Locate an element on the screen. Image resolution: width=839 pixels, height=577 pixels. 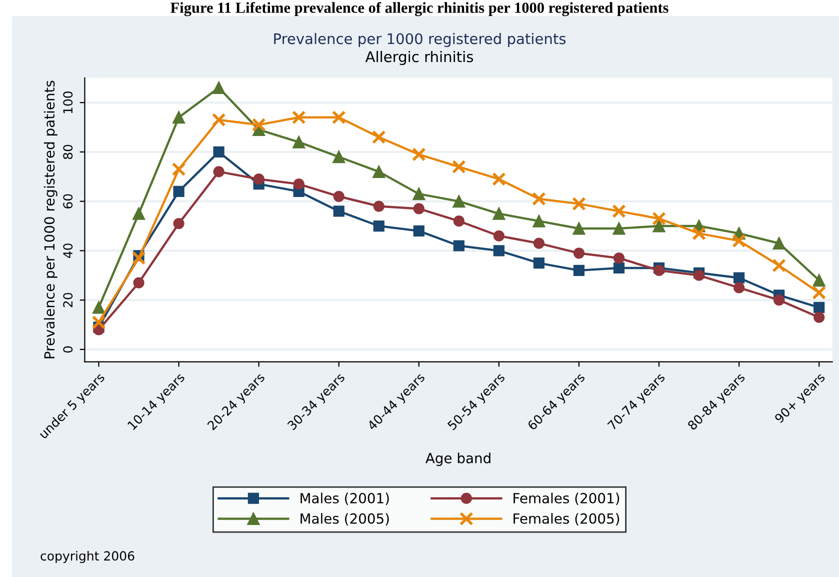
y-tick-label: 80 is located at coordinates (68, 152).